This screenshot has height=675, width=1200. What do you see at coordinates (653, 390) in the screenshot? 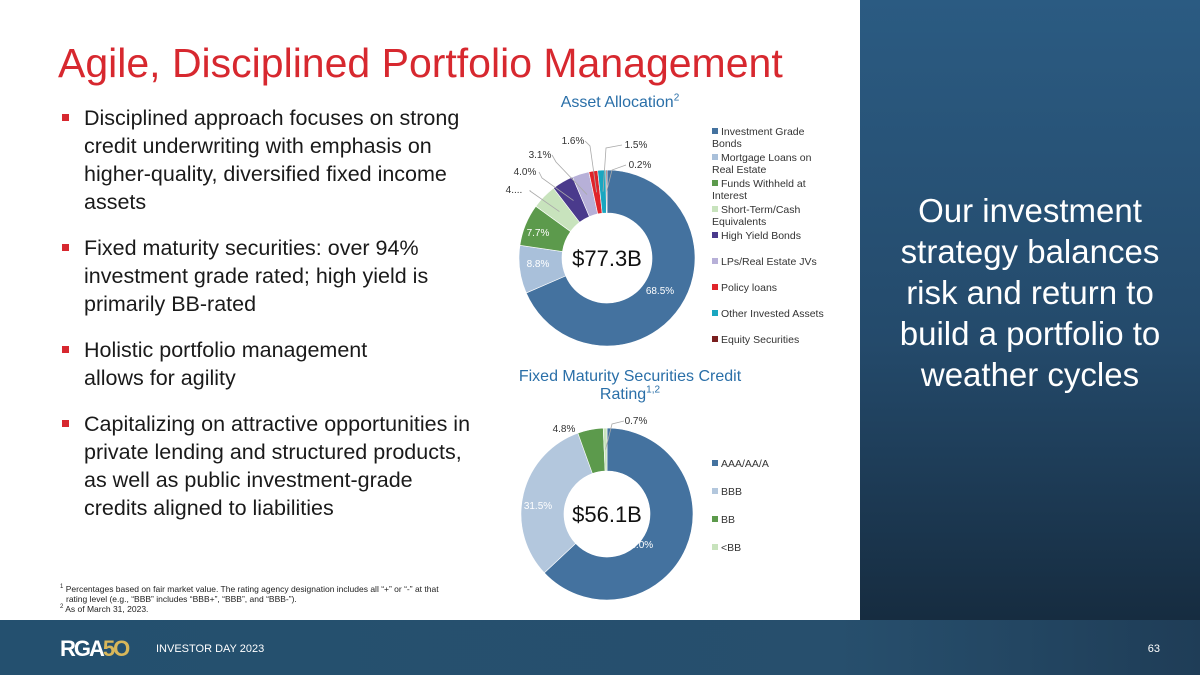
I see `chart2-title-sup: 1,2` at bounding box center [653, 390].